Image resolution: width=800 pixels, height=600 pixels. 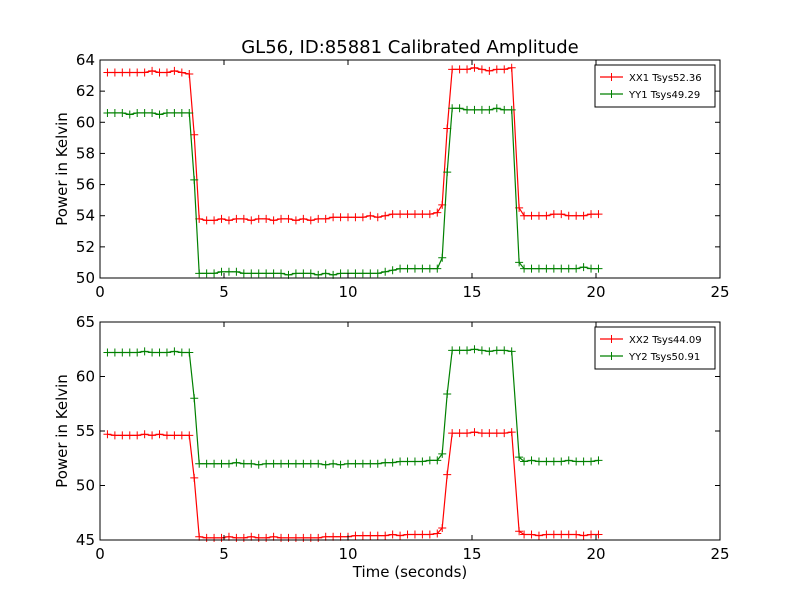 What do you see at coordinates (347, 554) in the screenshot?
I see `x-tick-label: 10` at bounding box center [347, 554].